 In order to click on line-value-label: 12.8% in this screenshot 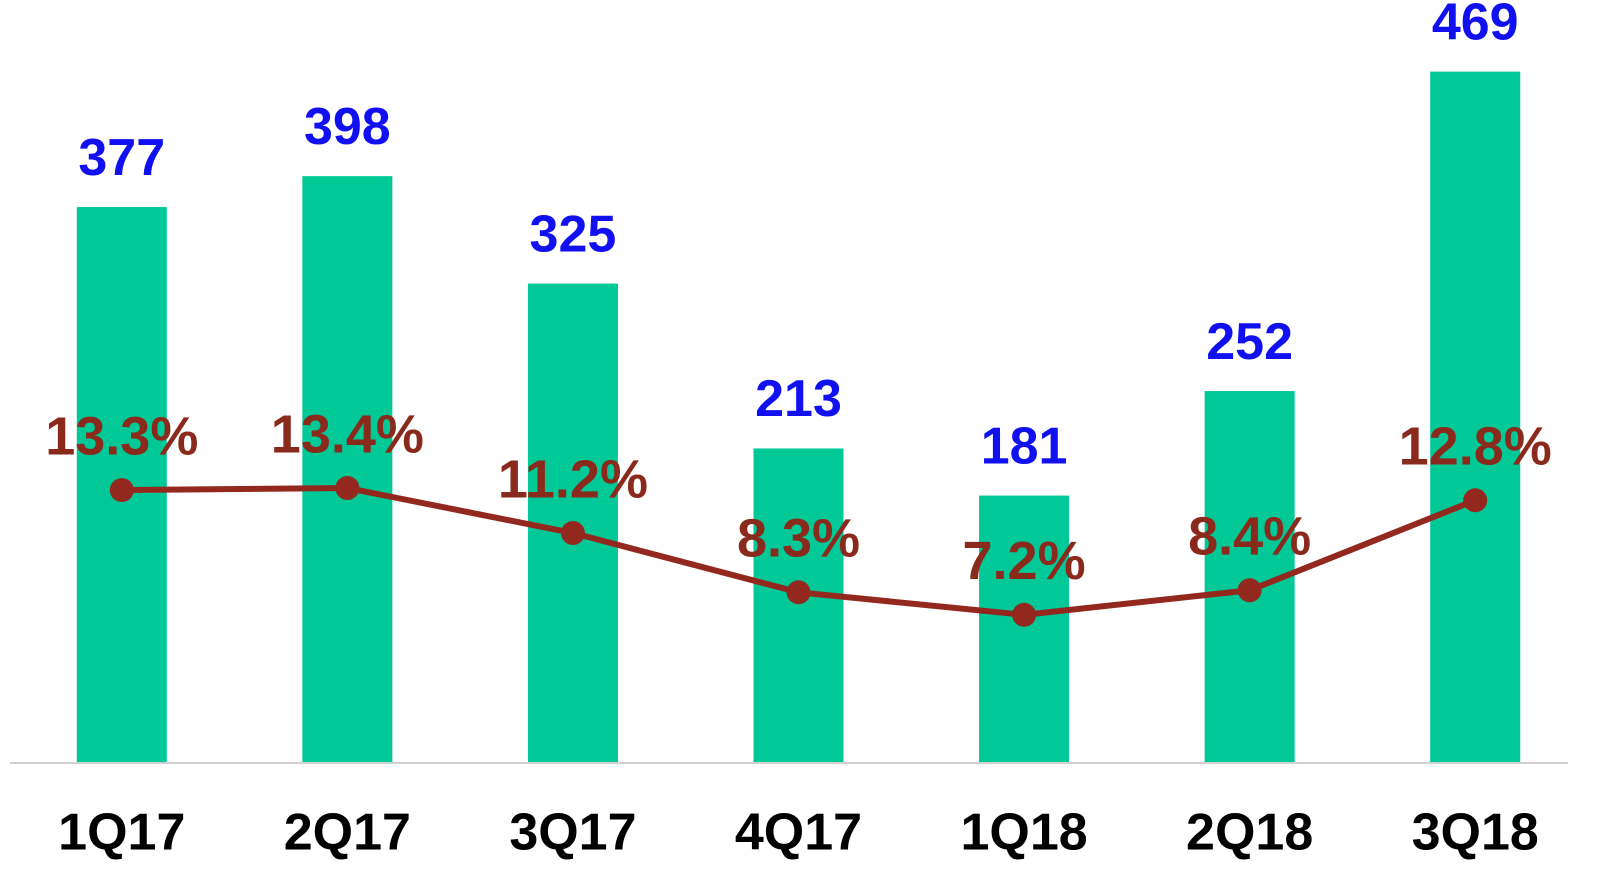, I will do `click(1475, 447)`.